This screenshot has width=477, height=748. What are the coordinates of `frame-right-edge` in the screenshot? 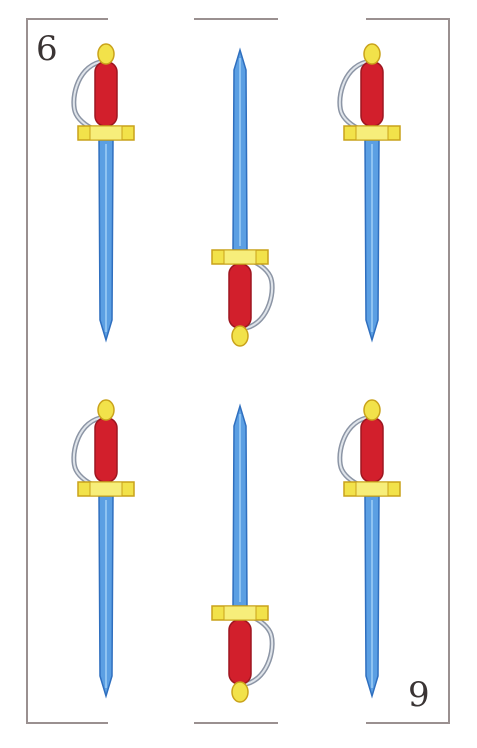 It's located at (449, 371).